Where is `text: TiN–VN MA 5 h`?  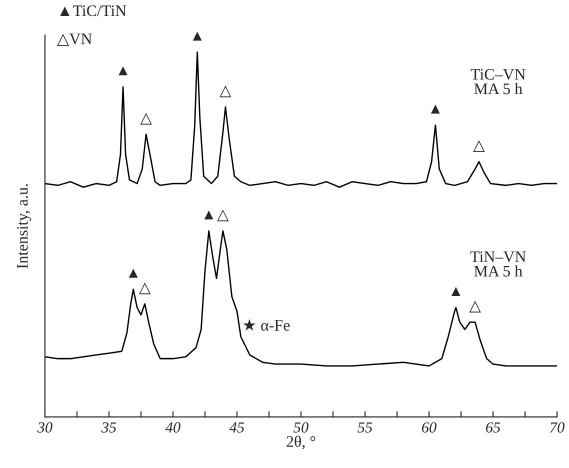
text: TiN–VN MA 5 h is located at coordinates (498, 264).